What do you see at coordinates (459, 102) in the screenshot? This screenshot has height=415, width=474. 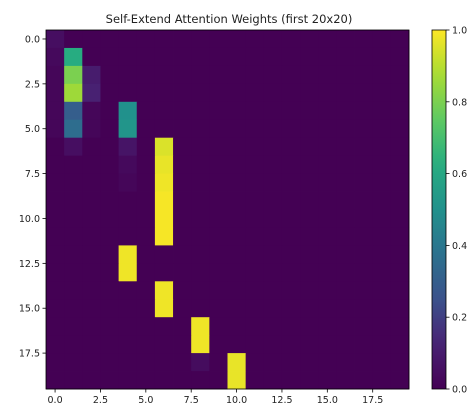 I see `colorbar-tick-label: 0.8` at bounding box center [459, 102].